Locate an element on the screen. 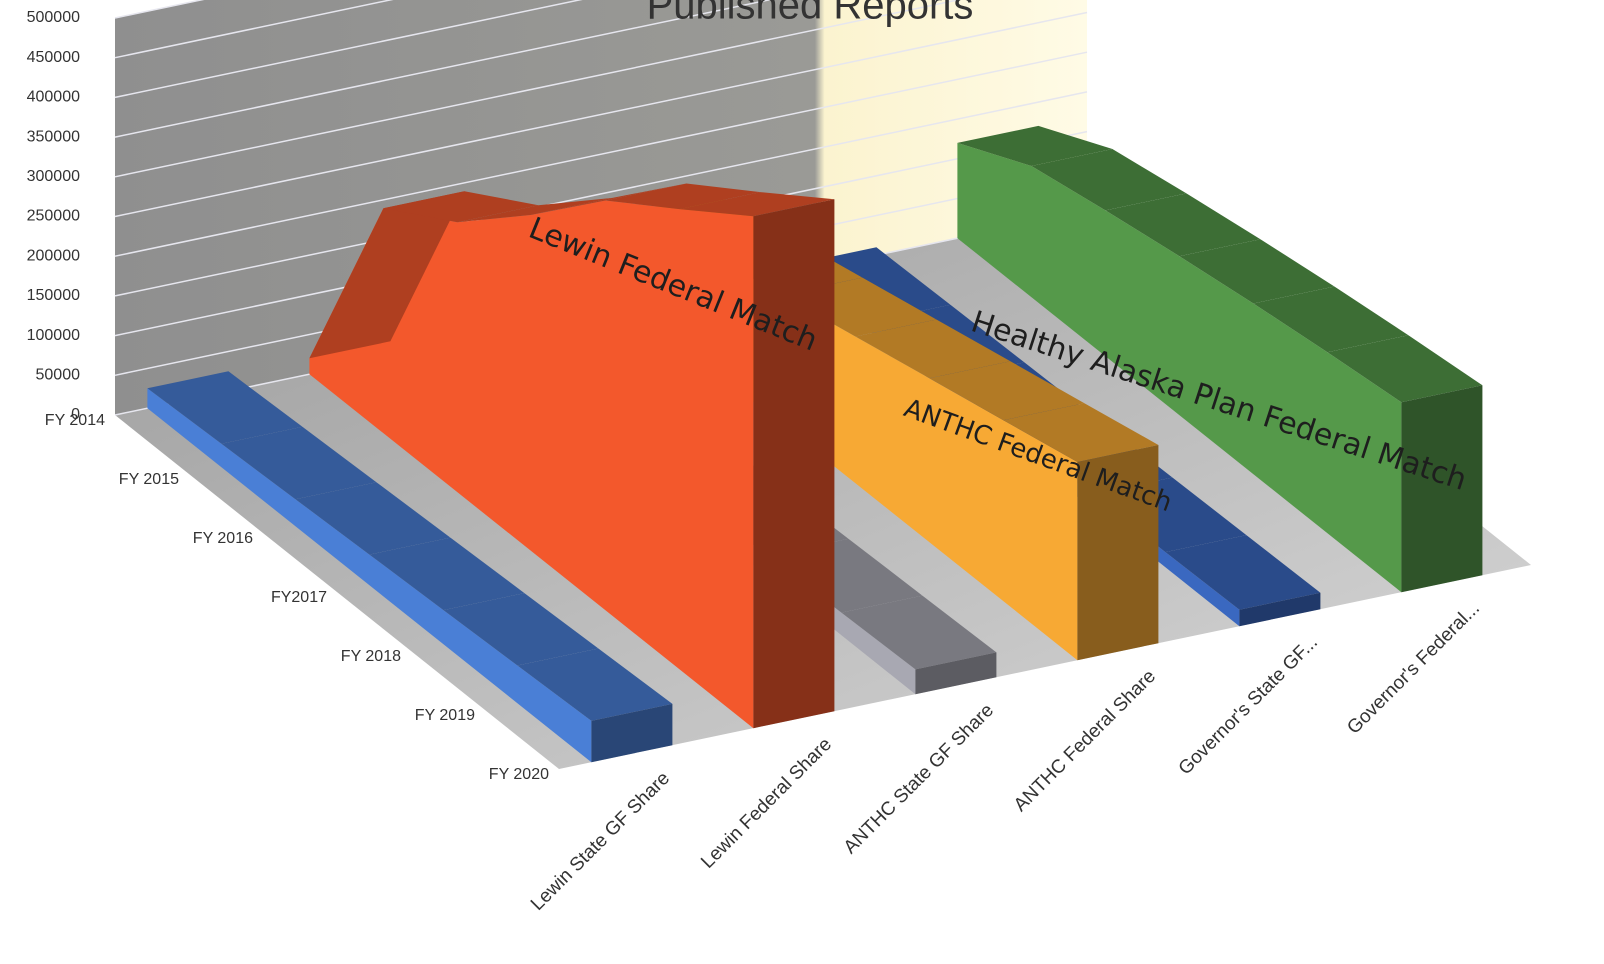  y-tick-label: 400000 is located at coordinates (53, 97).